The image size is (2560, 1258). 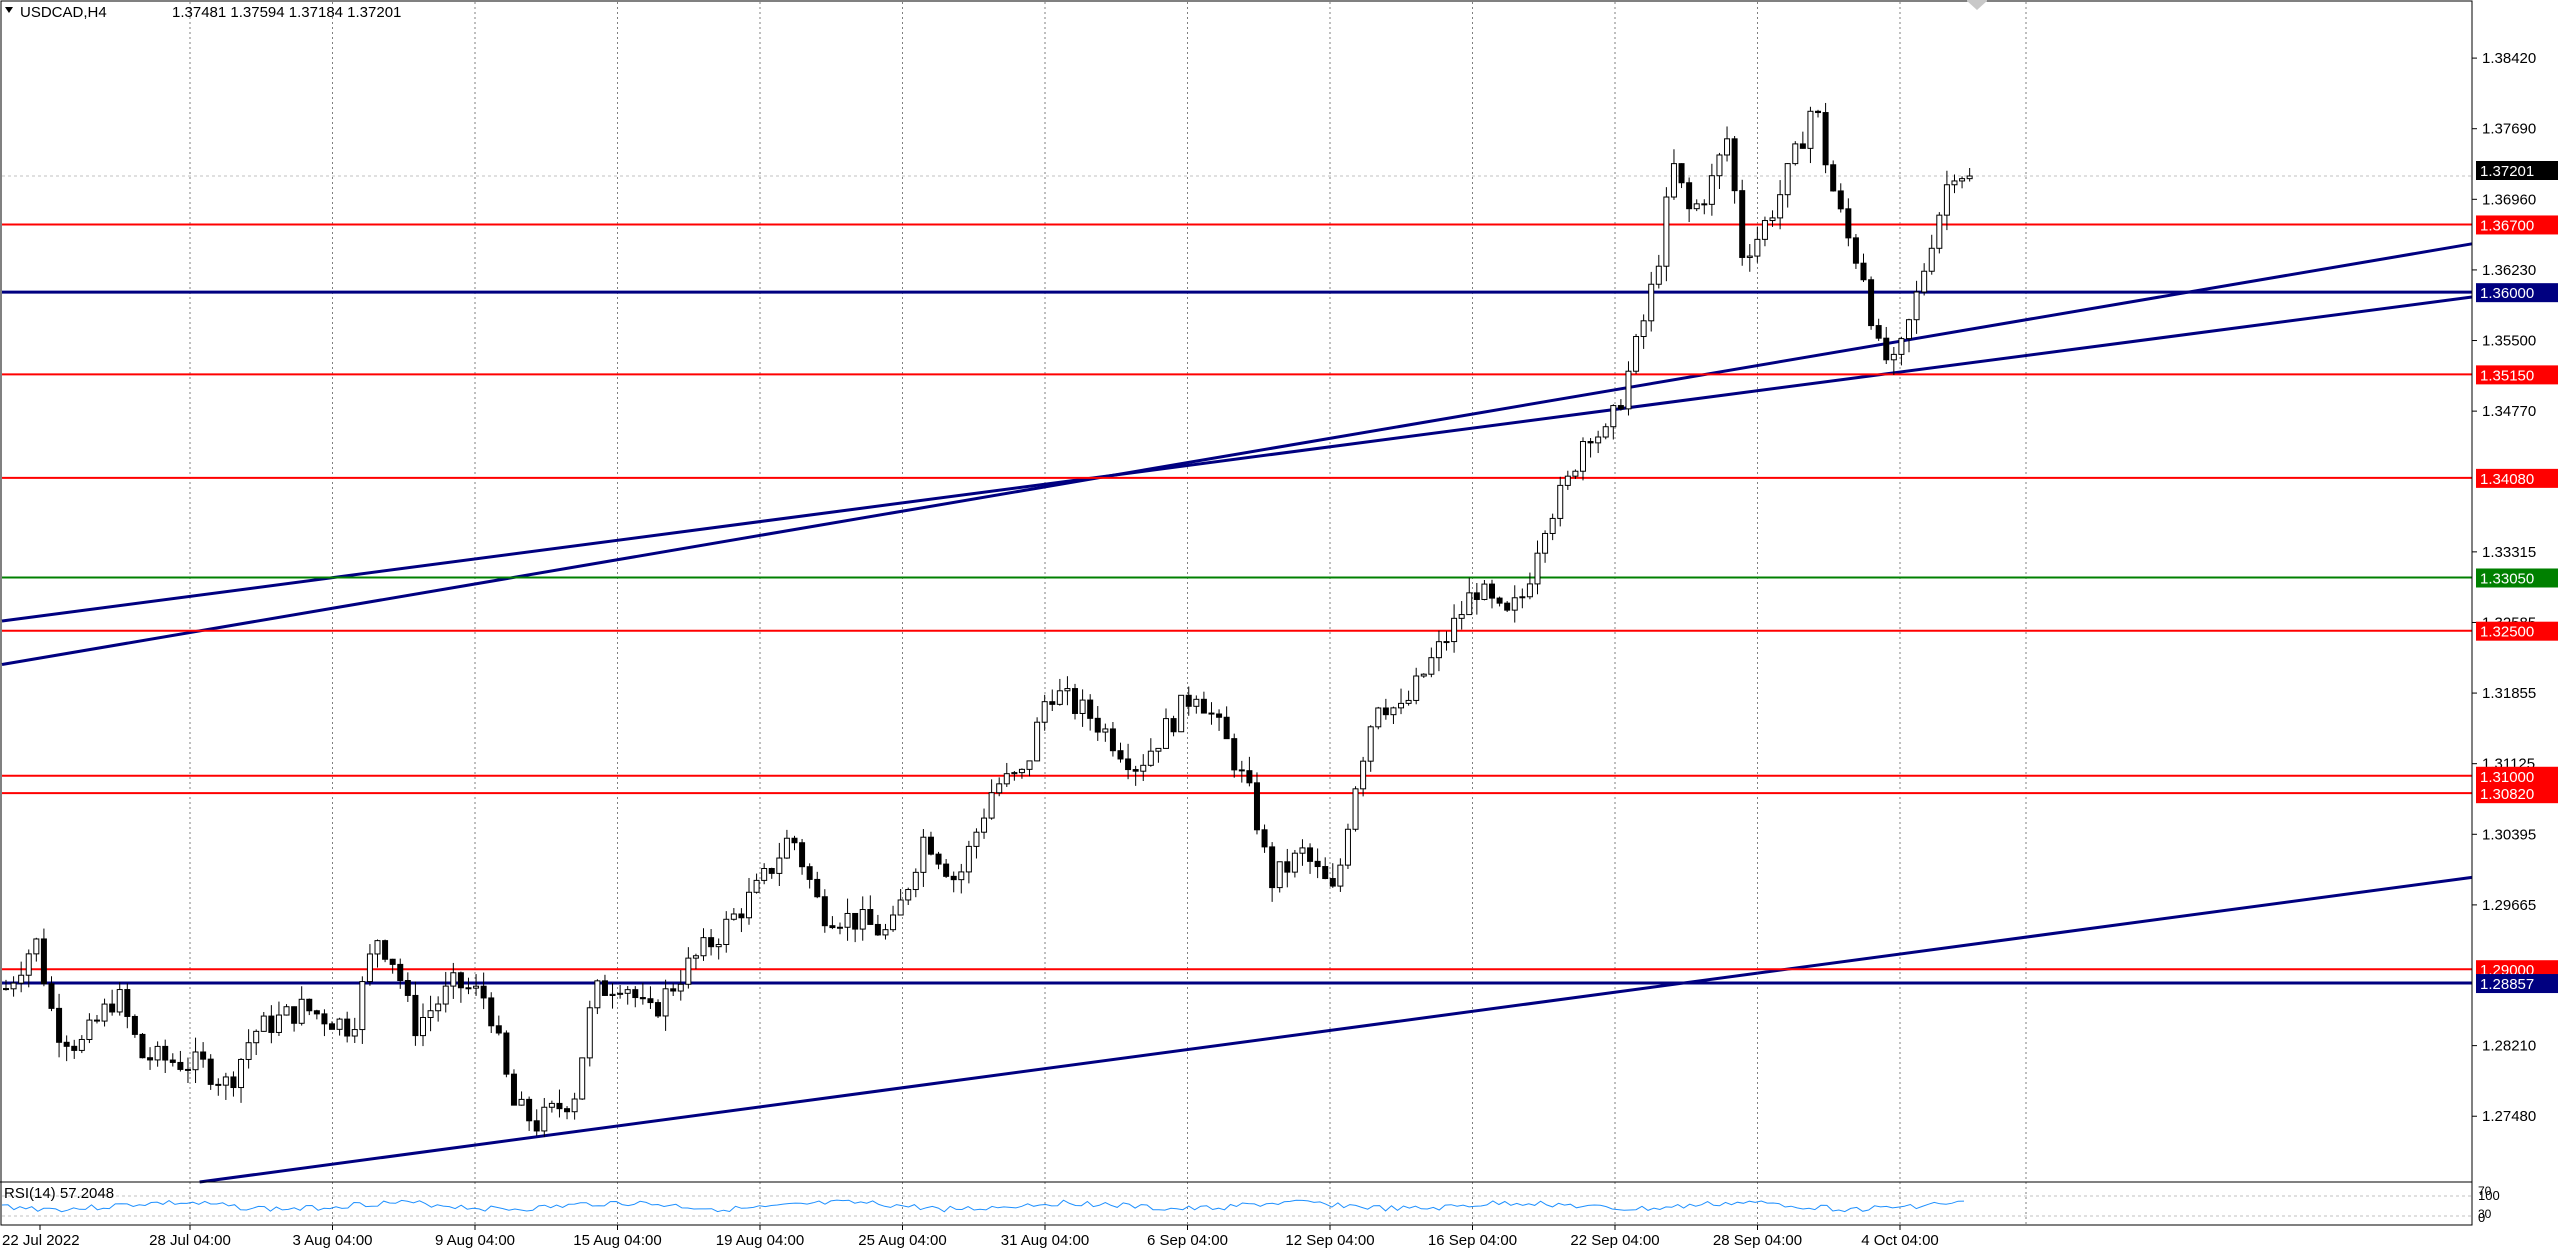 What do you see at coordinates (1329, 1240) in the screenshot?
I see `time-axis-label: 12 Sep 04:00` at bounding box center [1329, 1240].